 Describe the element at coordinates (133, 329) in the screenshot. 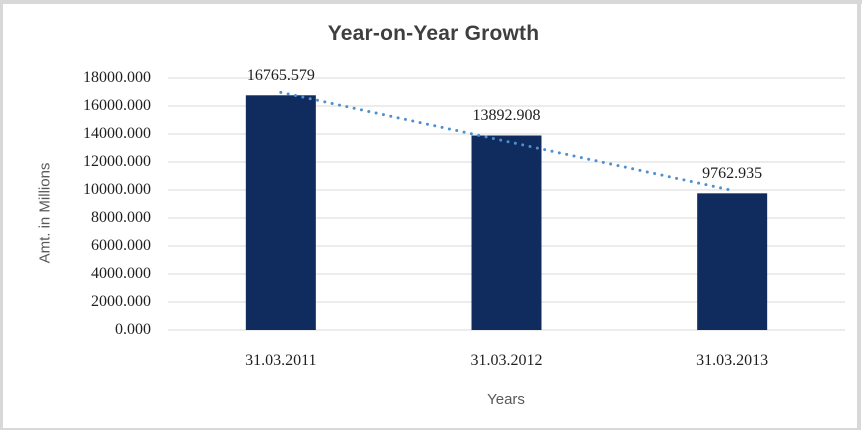

I see `y-tick-label: 0.000` at that location.